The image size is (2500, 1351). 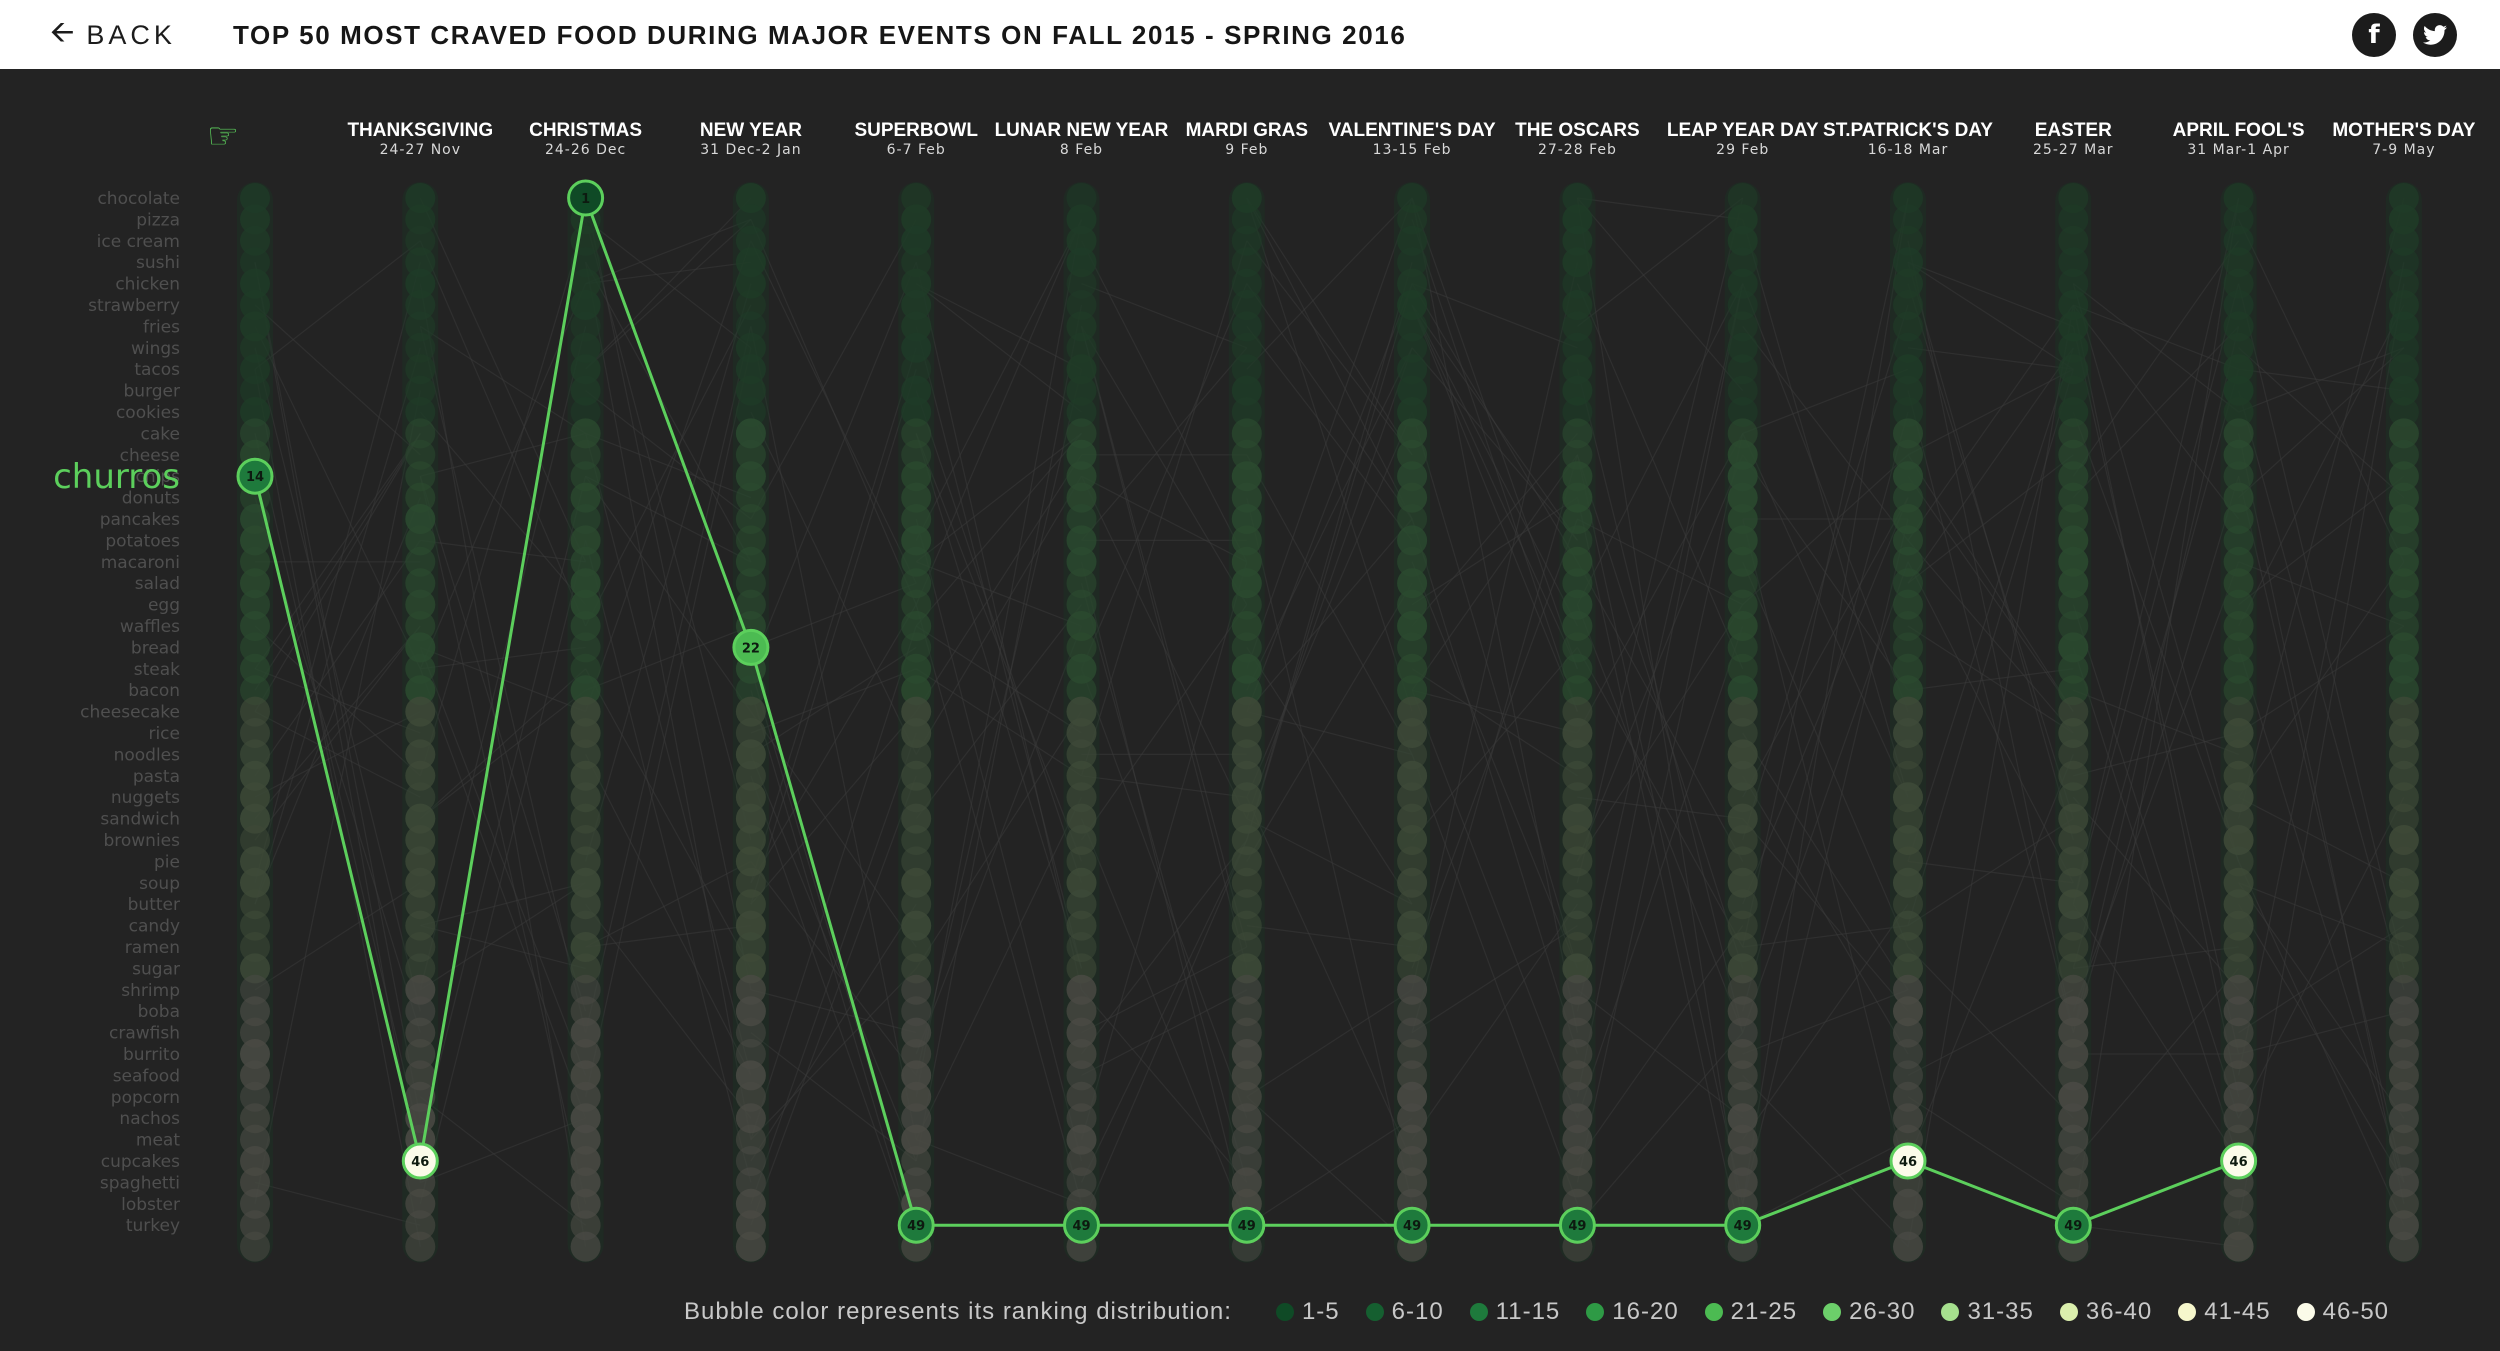 I want to click on food-label: cupcakes, so click(x=140, y=1162).